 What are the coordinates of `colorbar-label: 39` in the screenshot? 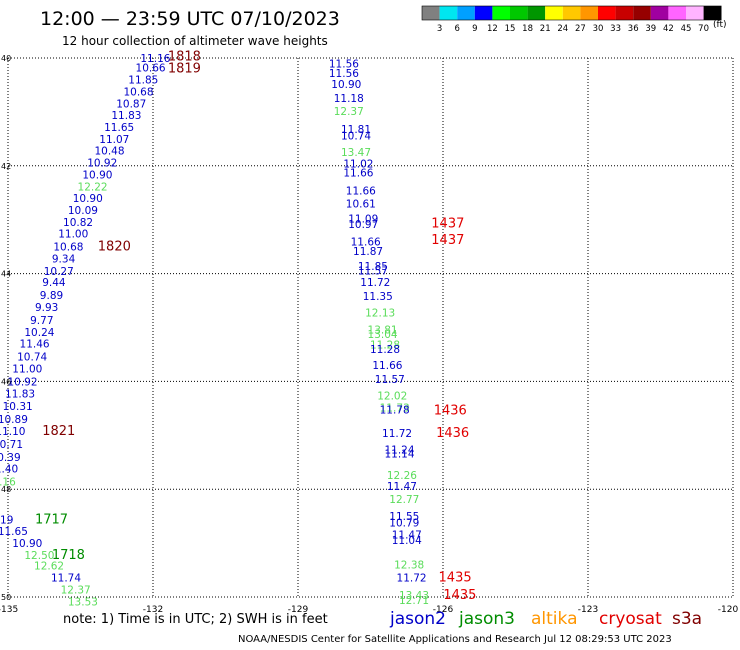 It's located at (650, 29).